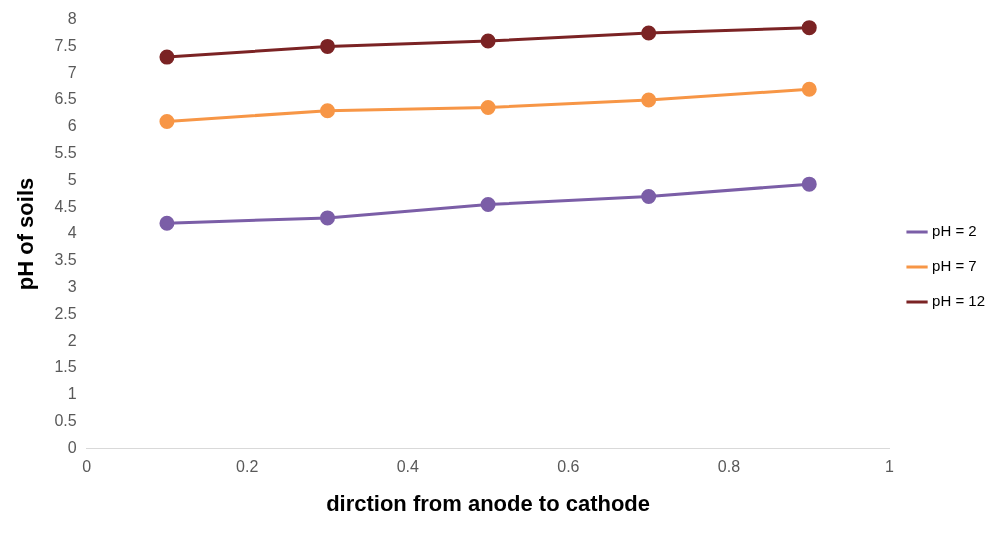 Image resolution: width=1005 pixels, height=536 pixels. What do you see at coordinates (65, 206) in the screenshot?
I see `y-tick-label: 4.5` at bounding box center [65, 206].